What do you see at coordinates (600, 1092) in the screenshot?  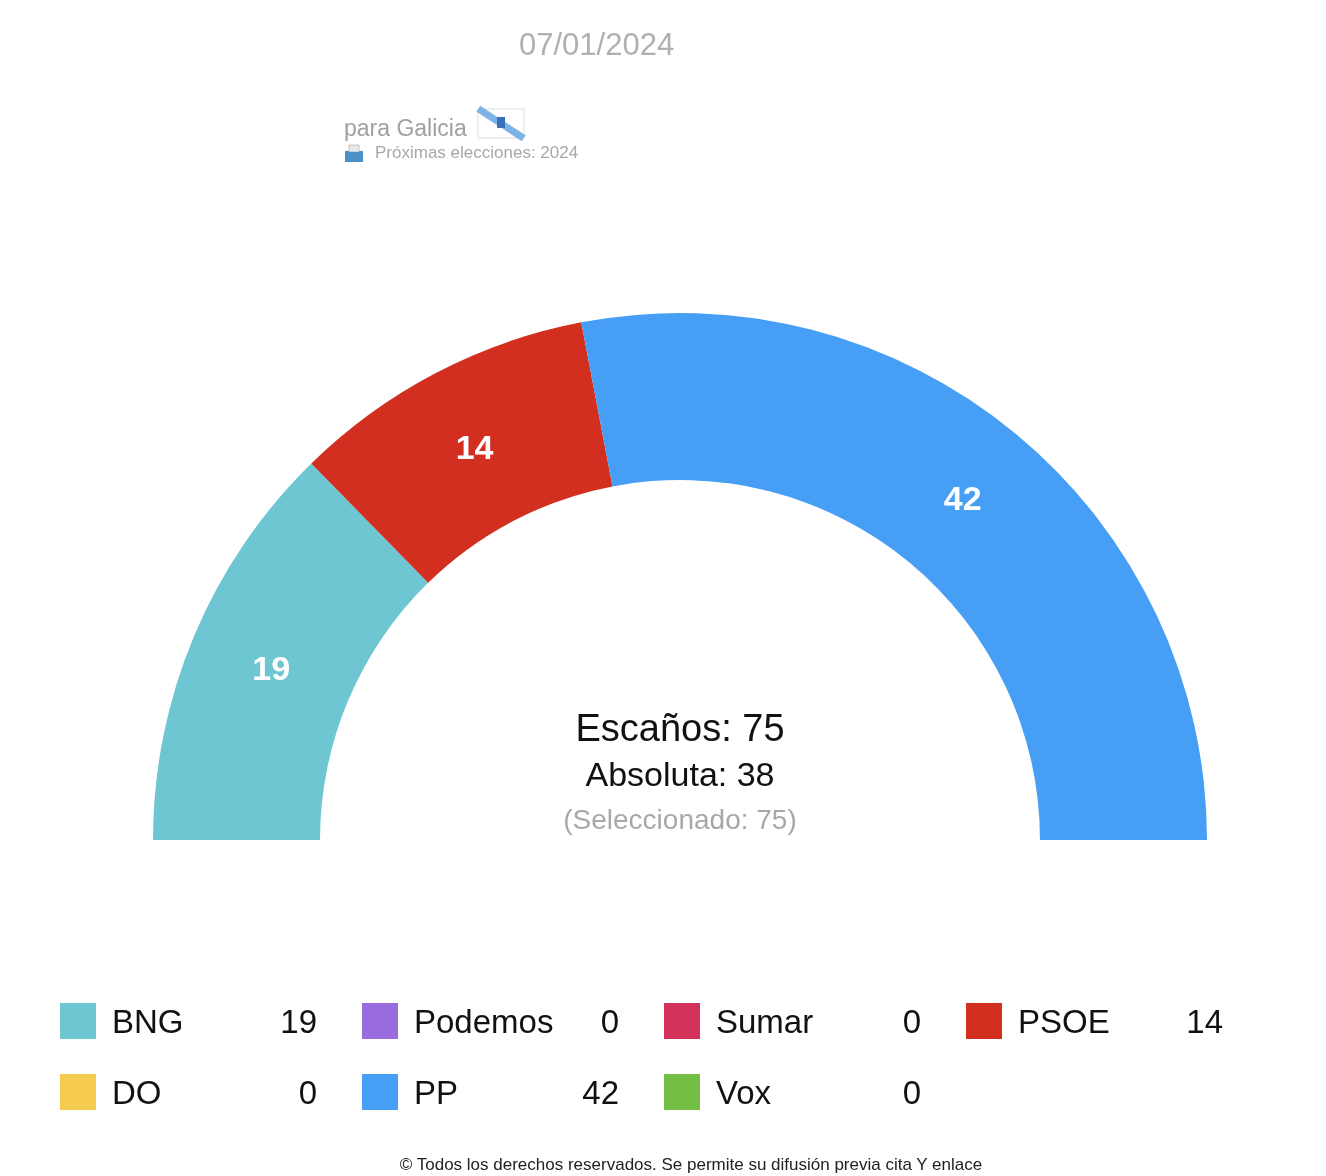 I see `text: 42` at bounding box center [600, 1092].